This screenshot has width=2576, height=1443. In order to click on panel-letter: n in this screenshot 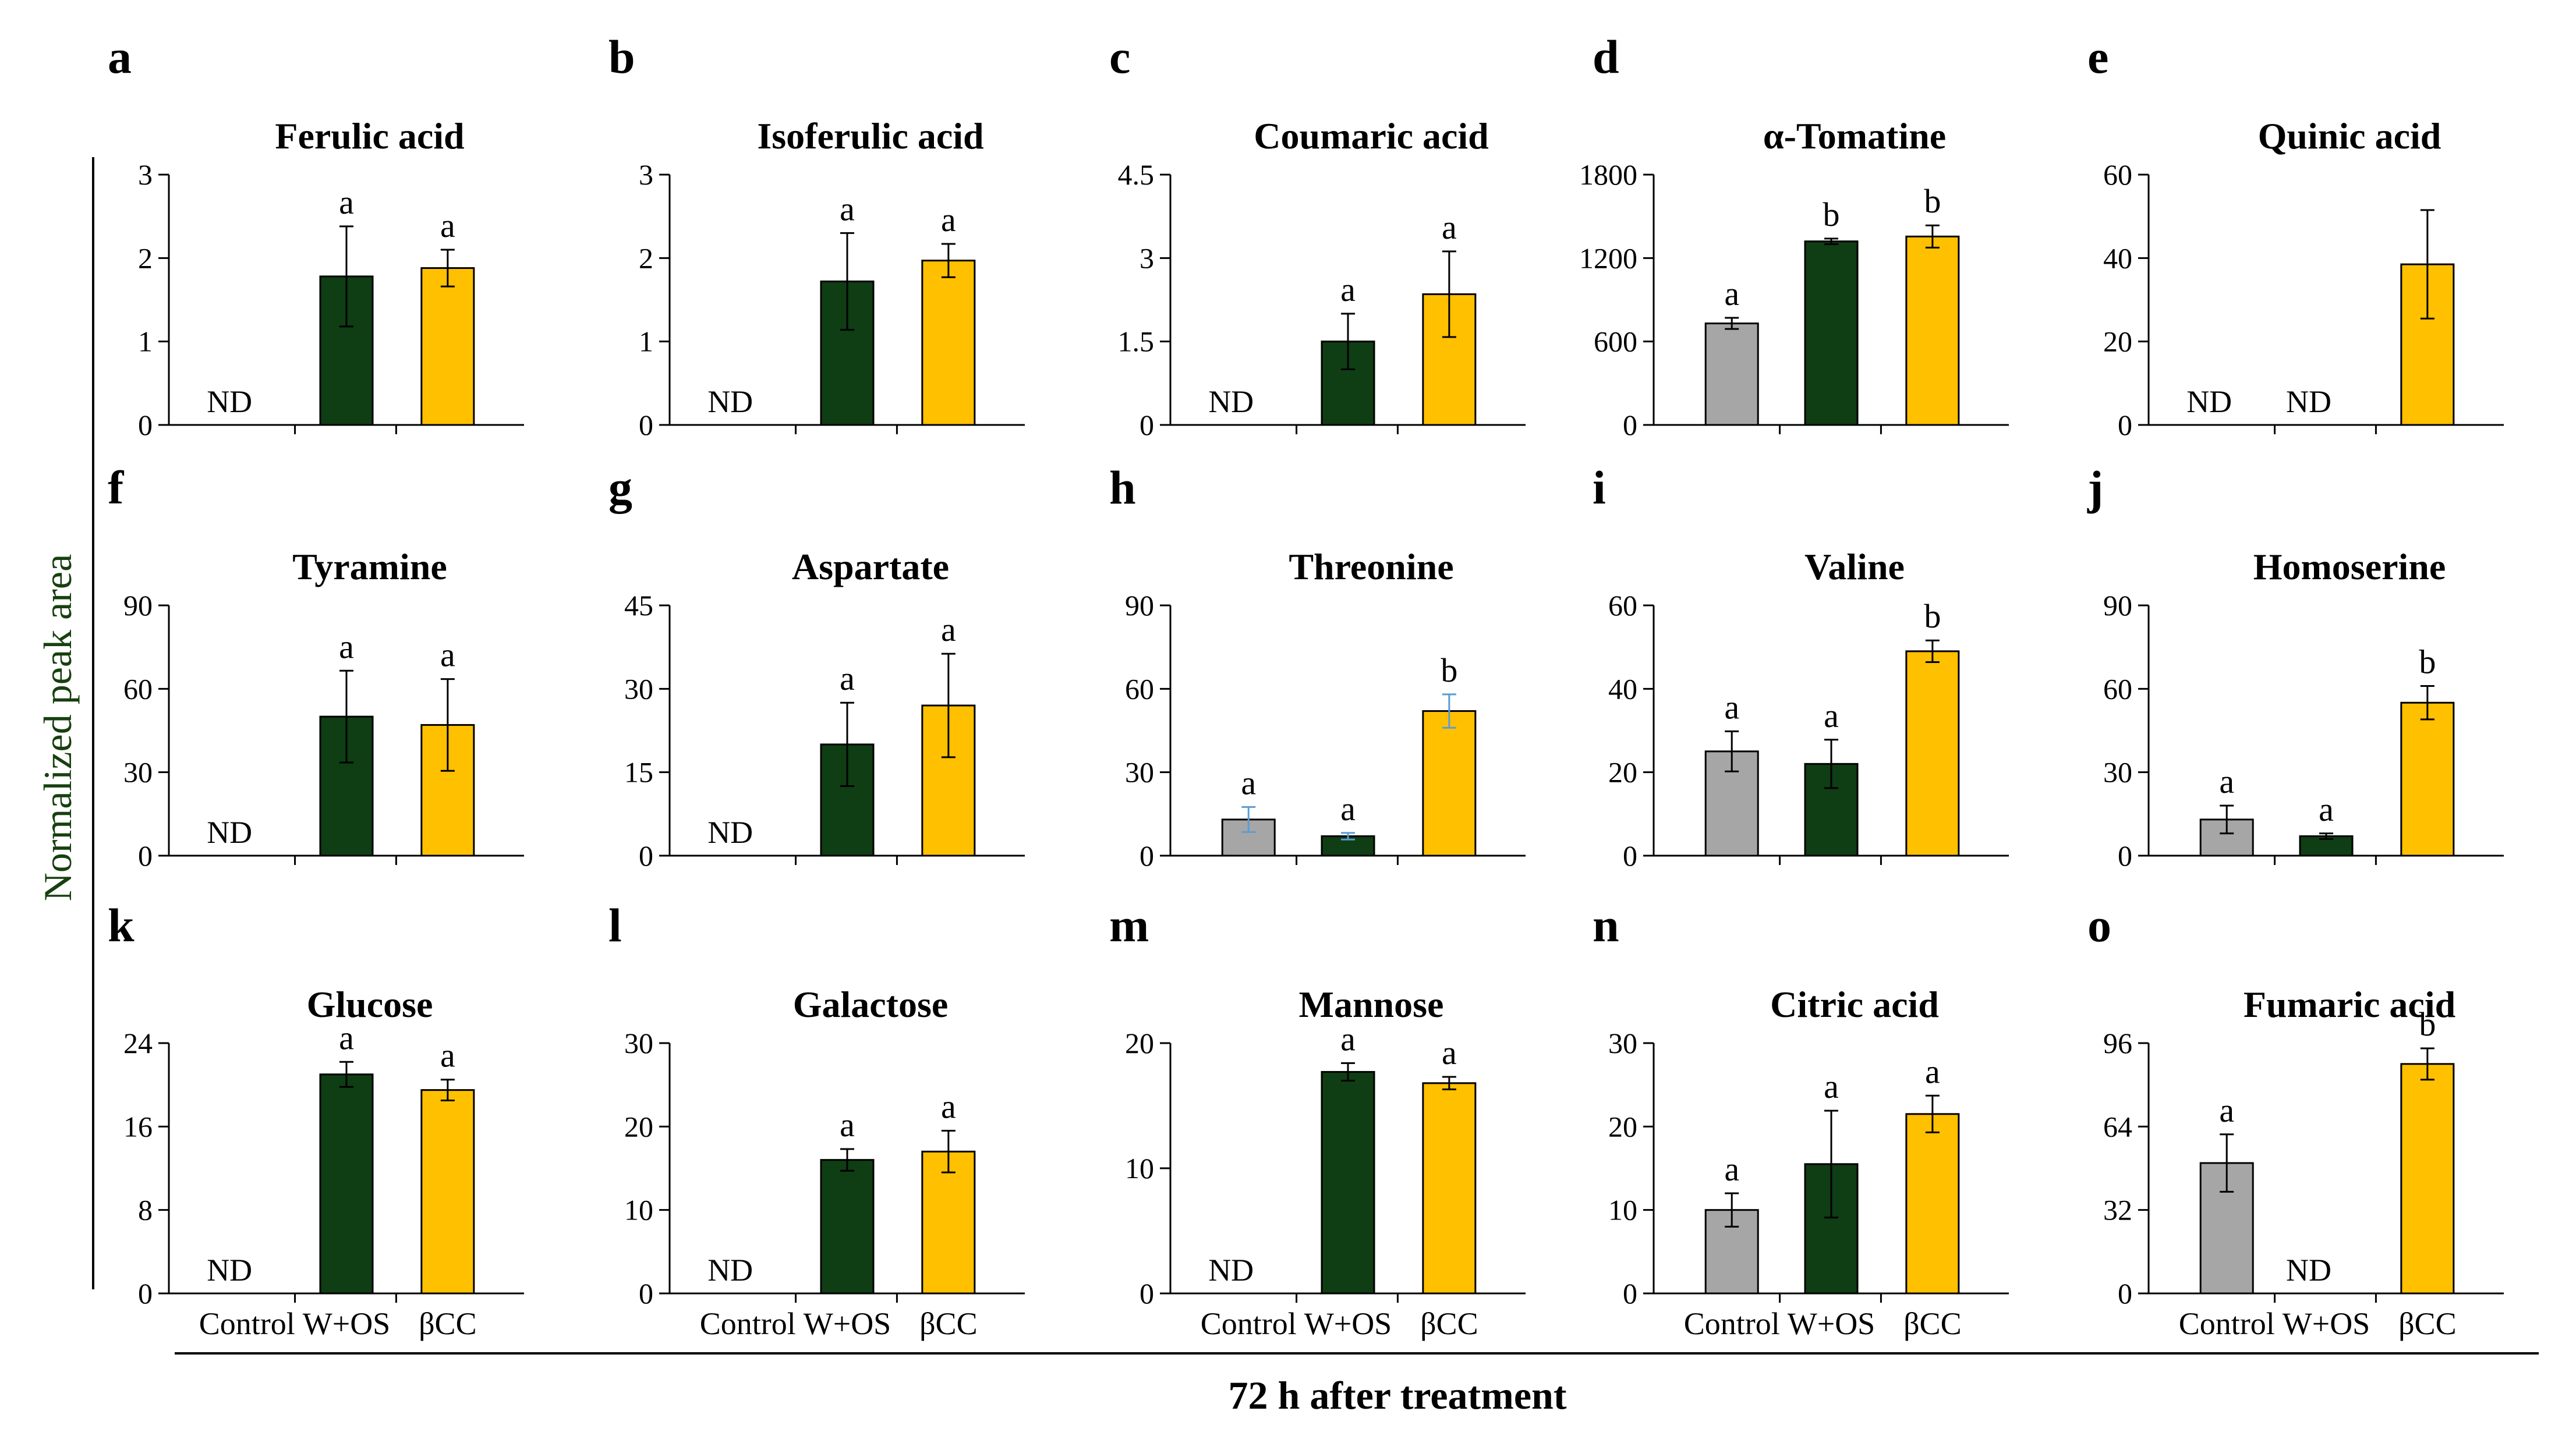, I will do `click(1606, 925)`.